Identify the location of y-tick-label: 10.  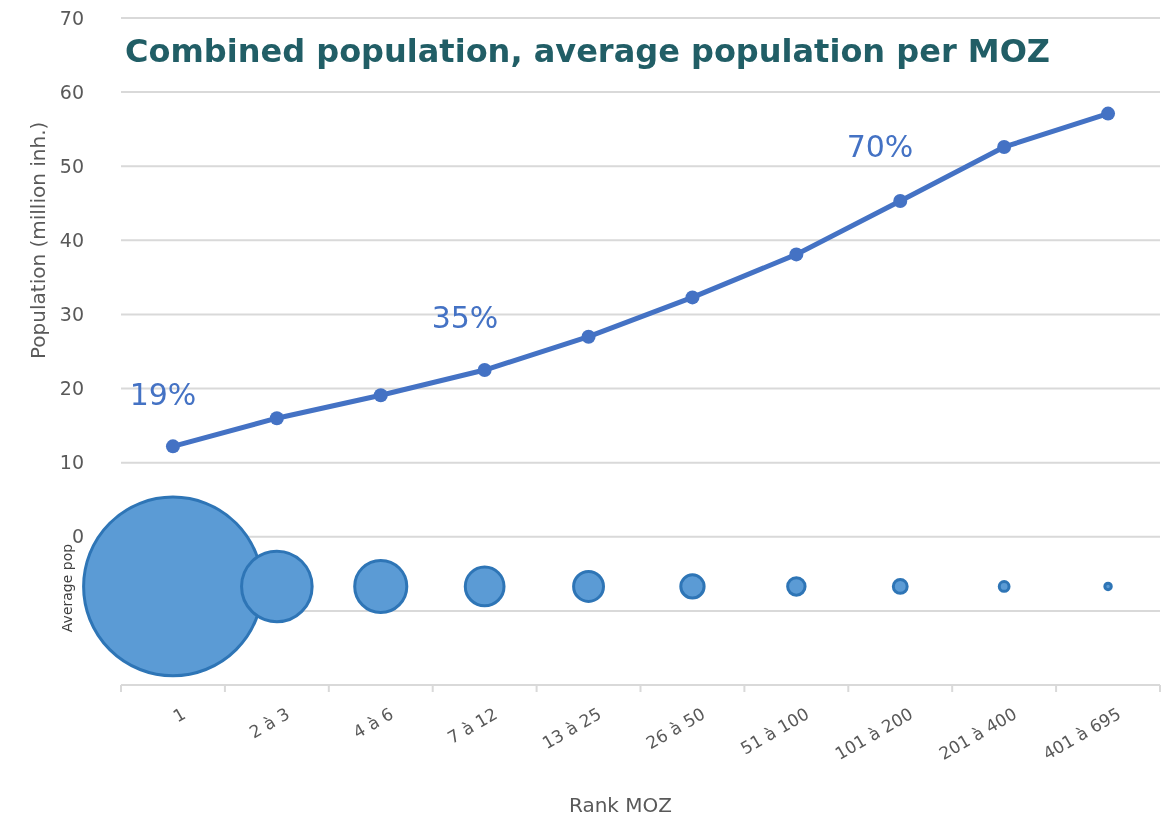
(71, 462).